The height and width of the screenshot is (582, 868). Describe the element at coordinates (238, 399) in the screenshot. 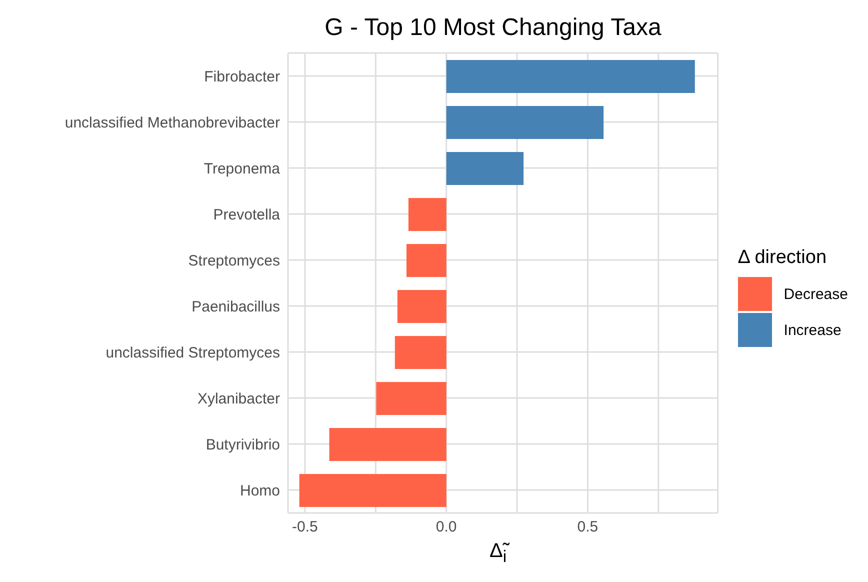

I see `y-tick-label: Xylanibacter` at that location.